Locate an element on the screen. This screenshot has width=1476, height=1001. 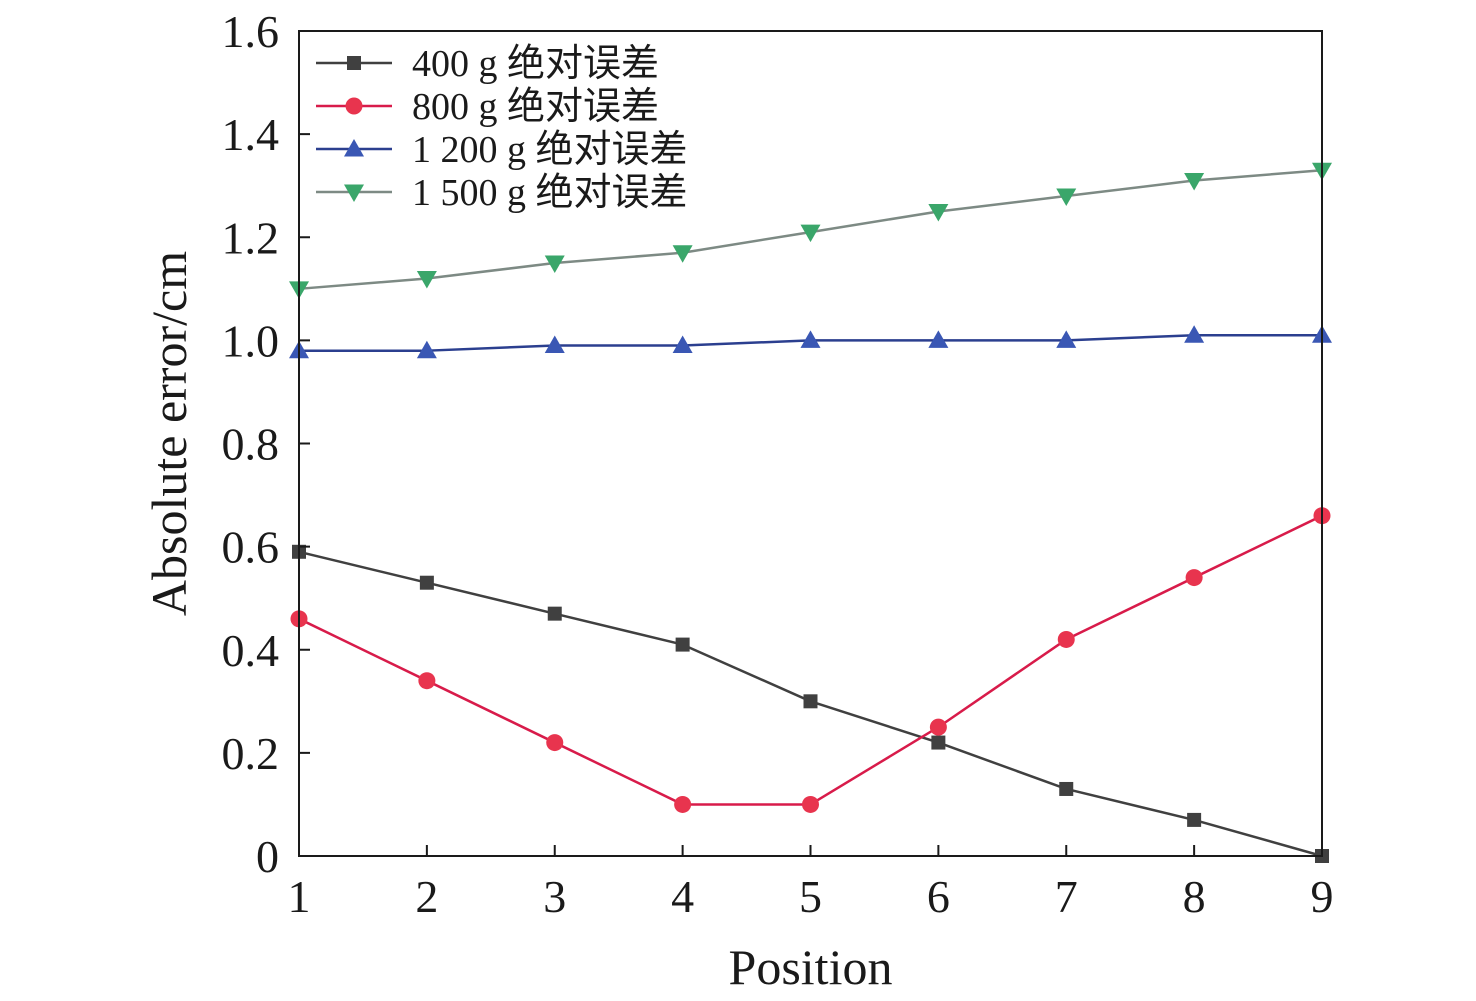
legend-label: 400 g 绝对误差 is located at coordinates (535, 64).